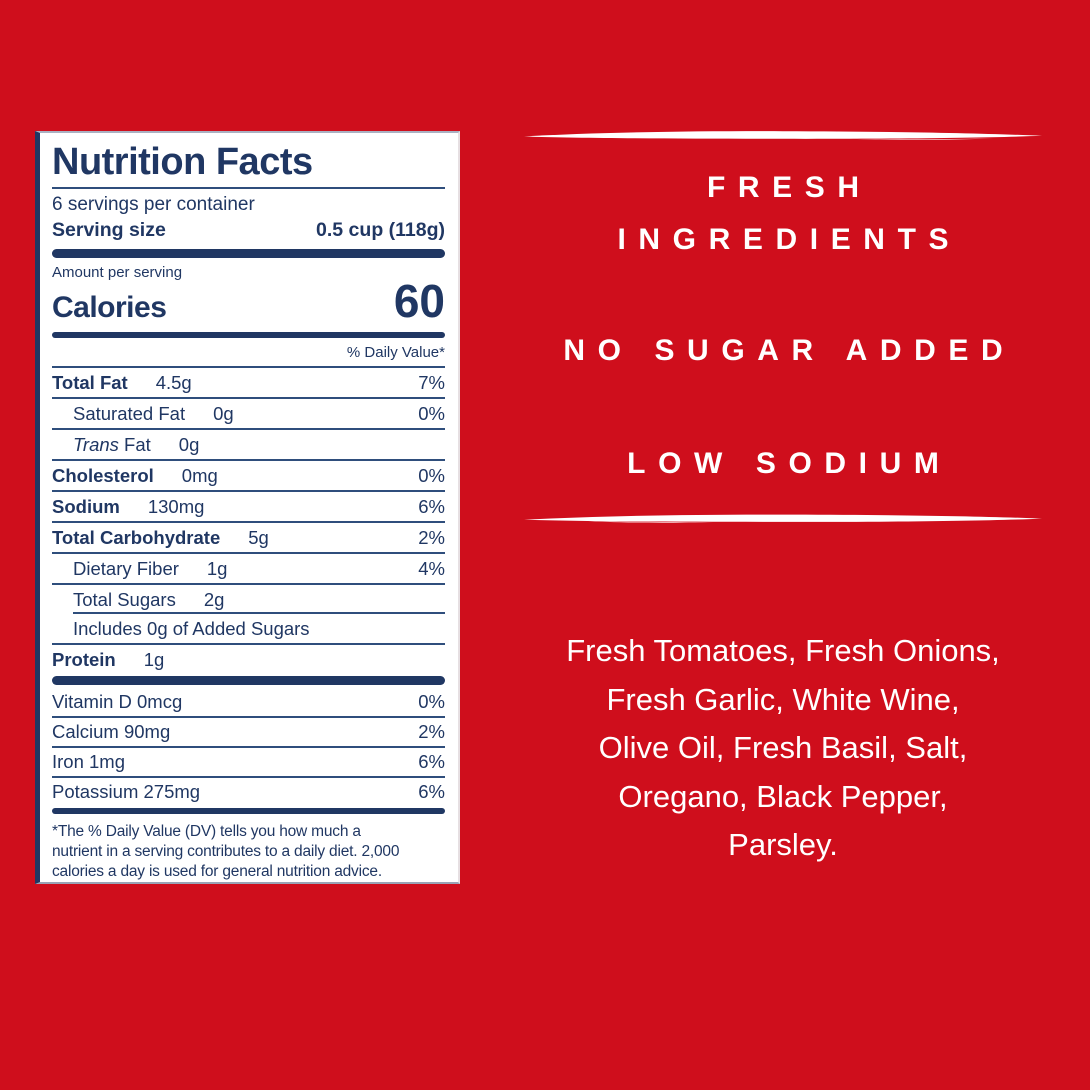 Image resolution: width=1090 pixels, height=1090 pixels. Describe the element at coordinates (248, 629) in the screenshot. I see `nutrient-row-added-sugars: Includes 0g of Added Sugars` at that location.